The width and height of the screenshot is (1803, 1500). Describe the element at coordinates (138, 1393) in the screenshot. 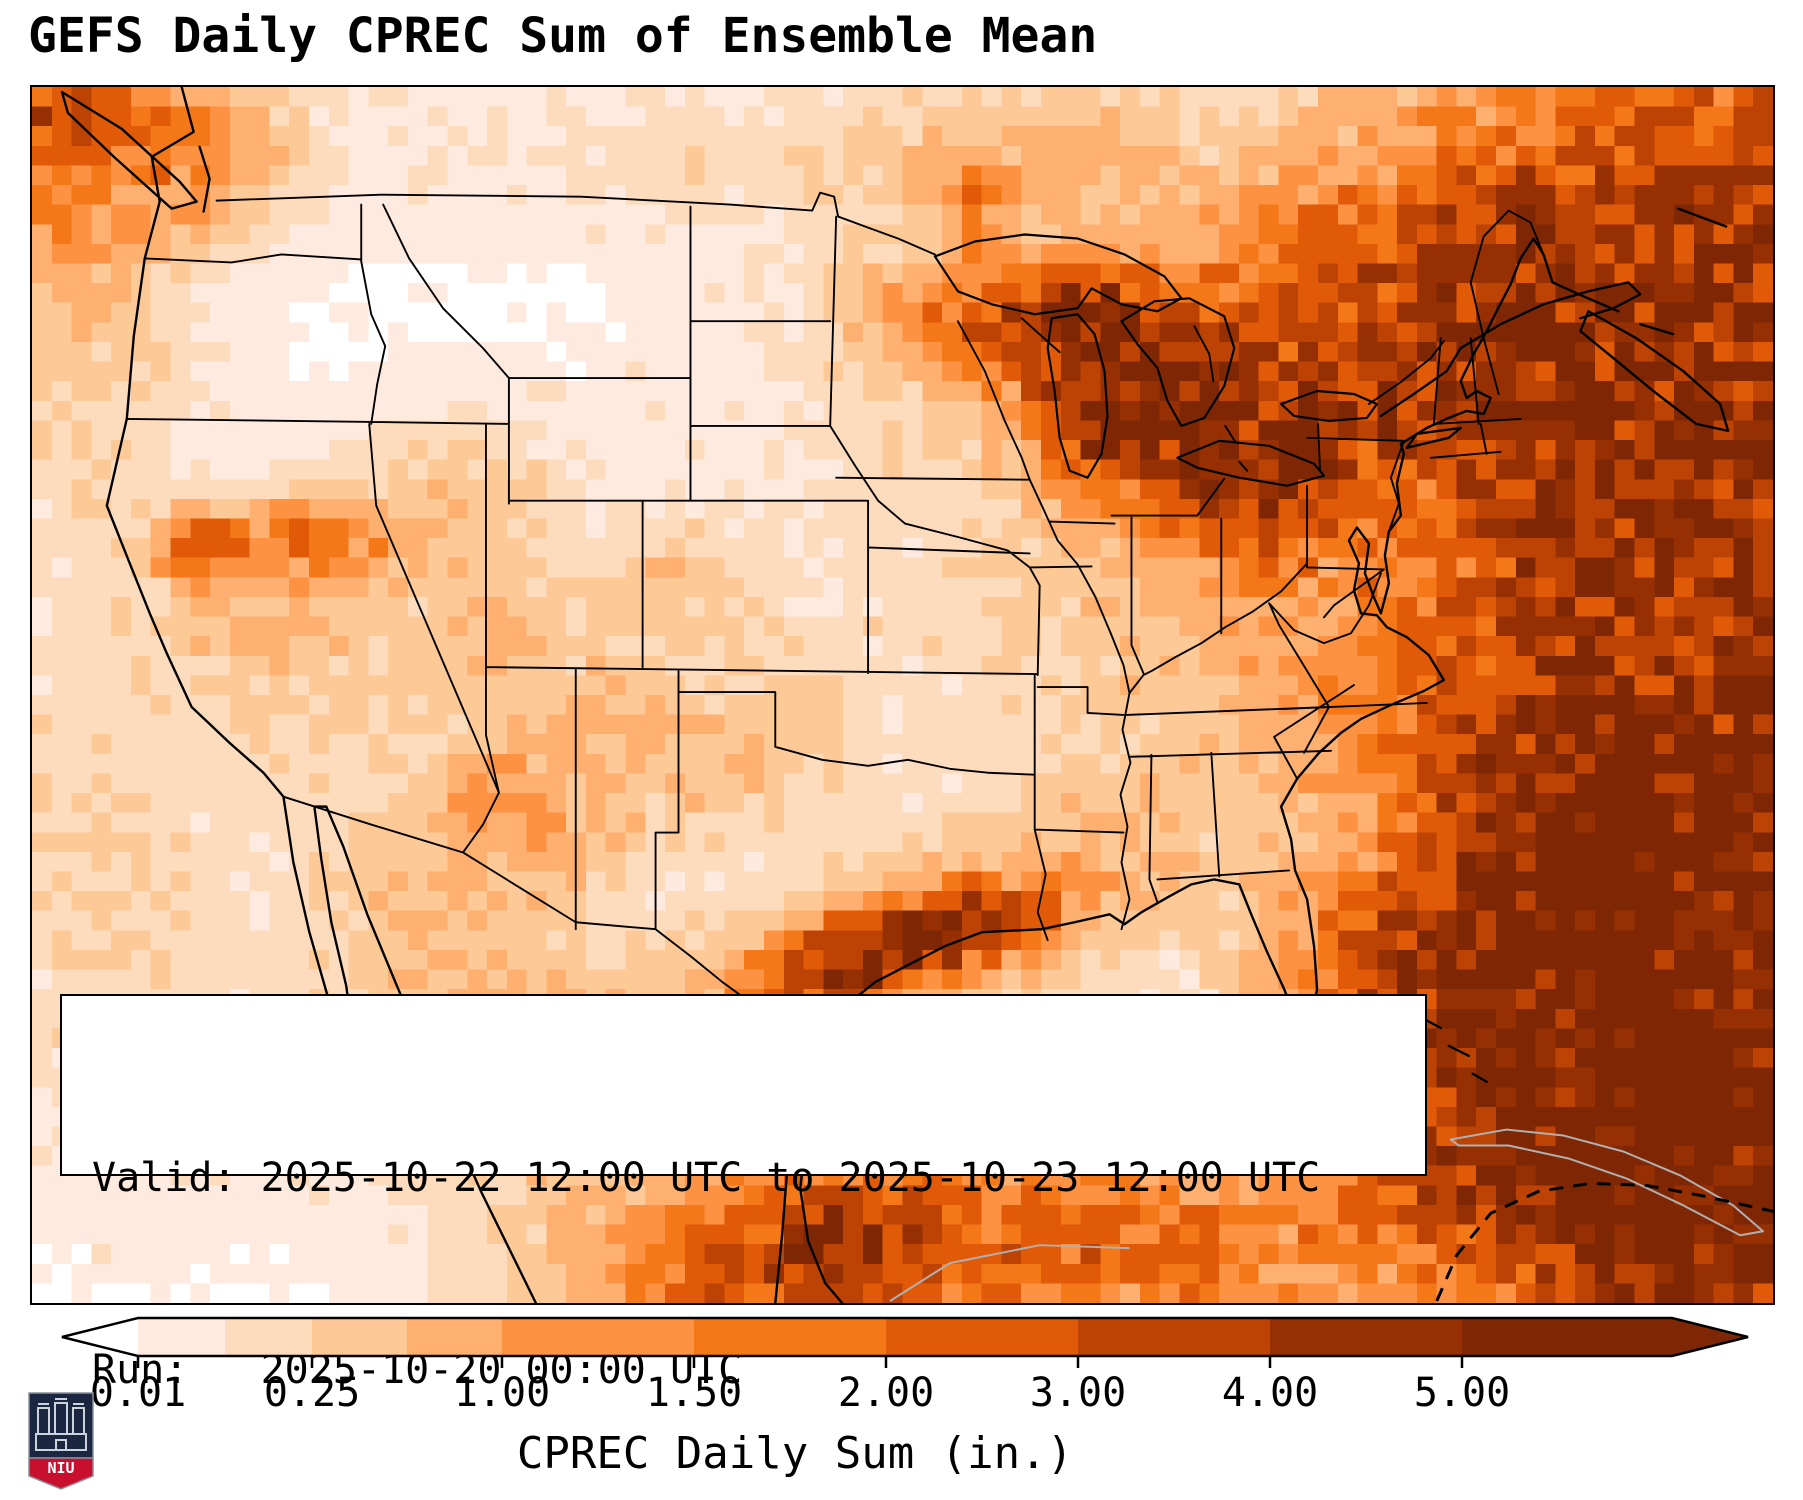

I see `colorbar-tick-label: 0.01` at that location.